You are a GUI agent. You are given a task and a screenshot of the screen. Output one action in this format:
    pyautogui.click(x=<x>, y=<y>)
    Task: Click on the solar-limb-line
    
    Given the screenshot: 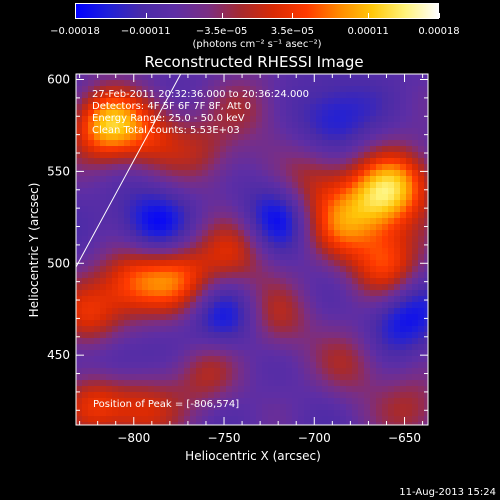 What is the action you would take?
    pyautogui.click(x=129, y=171)
    